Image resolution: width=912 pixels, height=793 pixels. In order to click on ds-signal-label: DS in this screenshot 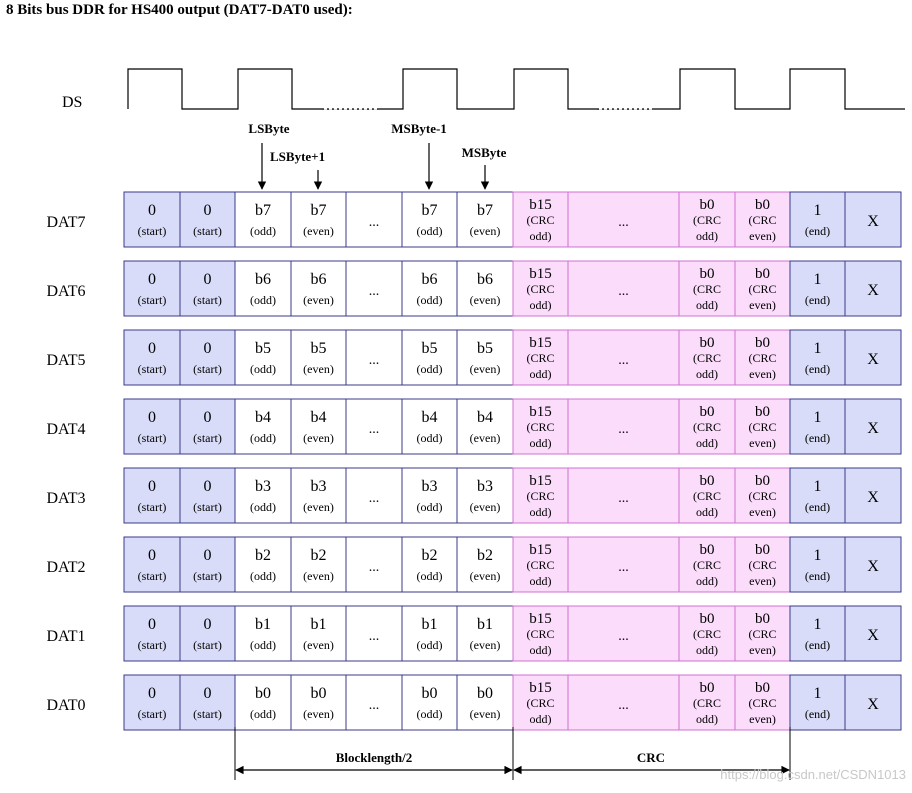, I will do `click(72, 102)`.